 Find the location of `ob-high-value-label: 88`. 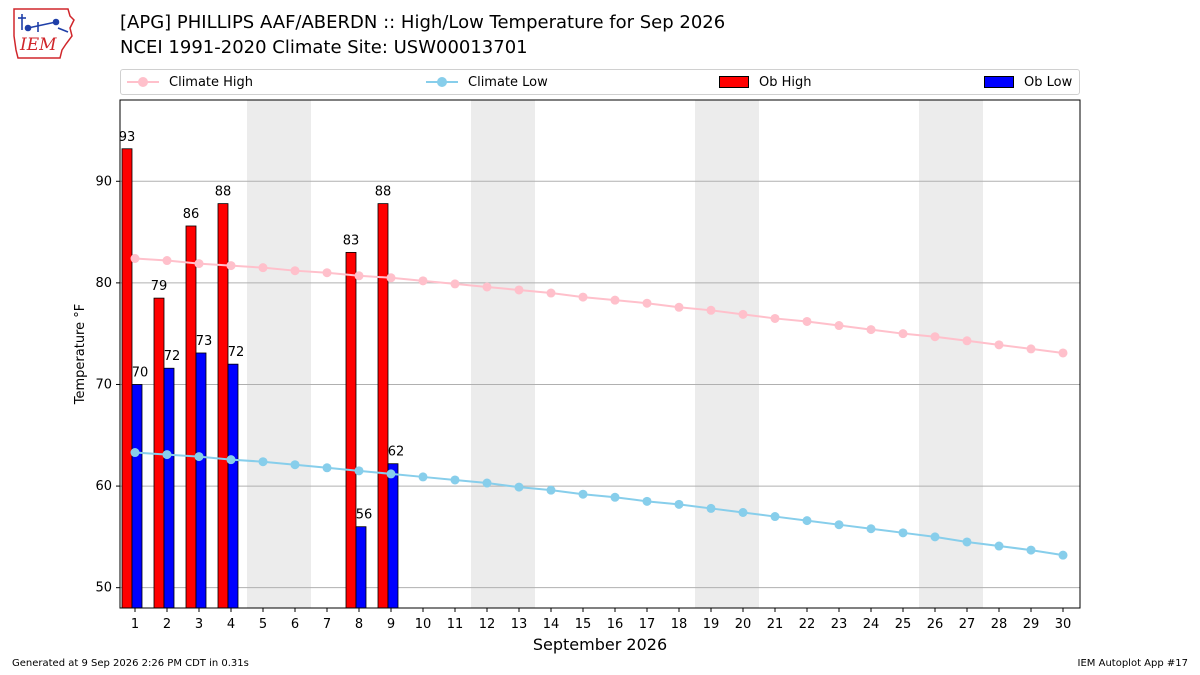

ob-high-value-label: 88 is located at coordinates (223, 192).